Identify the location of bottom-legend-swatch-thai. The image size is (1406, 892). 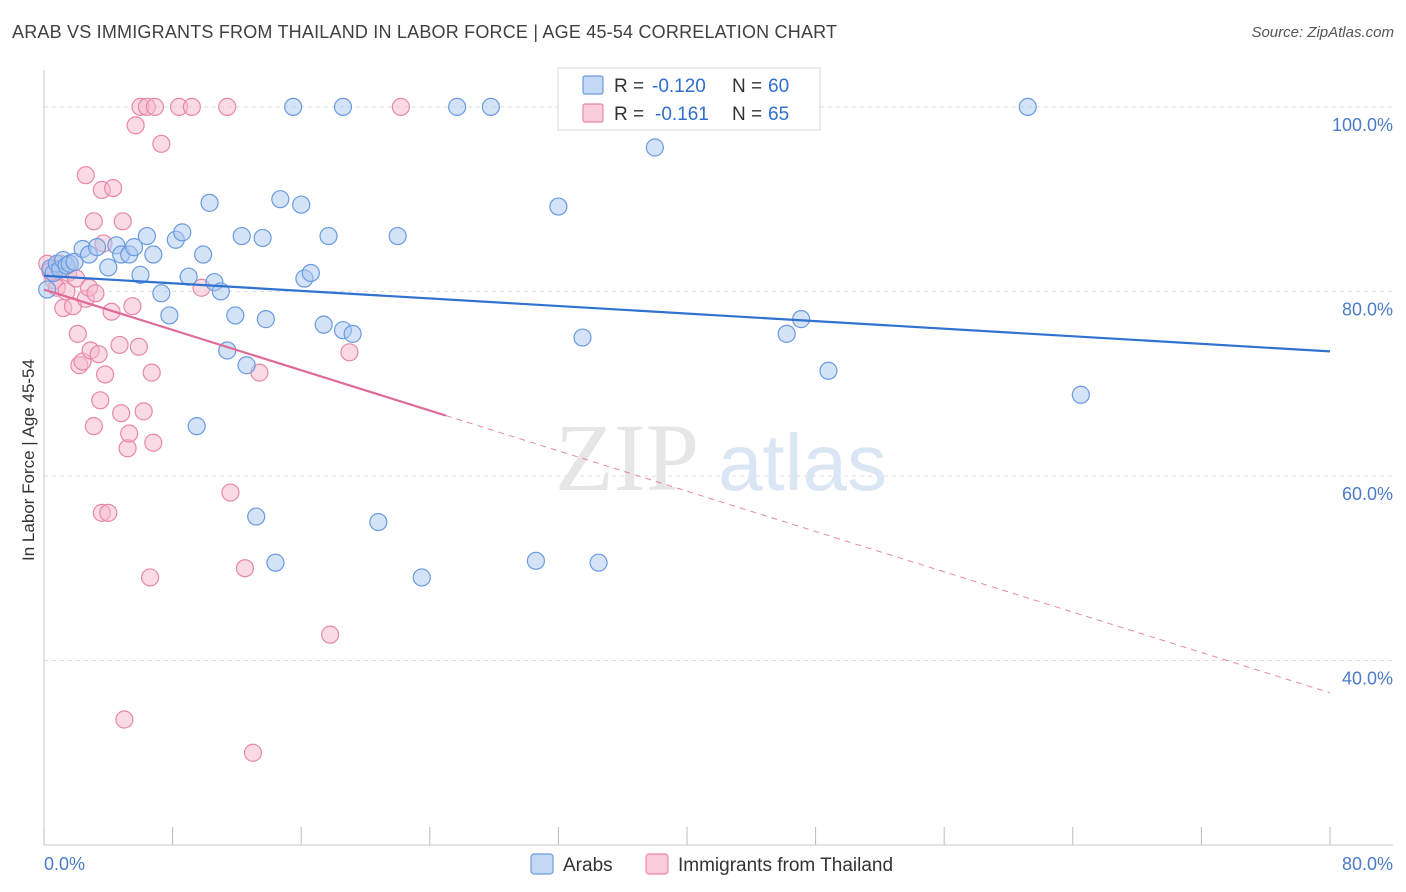
(657, 864).